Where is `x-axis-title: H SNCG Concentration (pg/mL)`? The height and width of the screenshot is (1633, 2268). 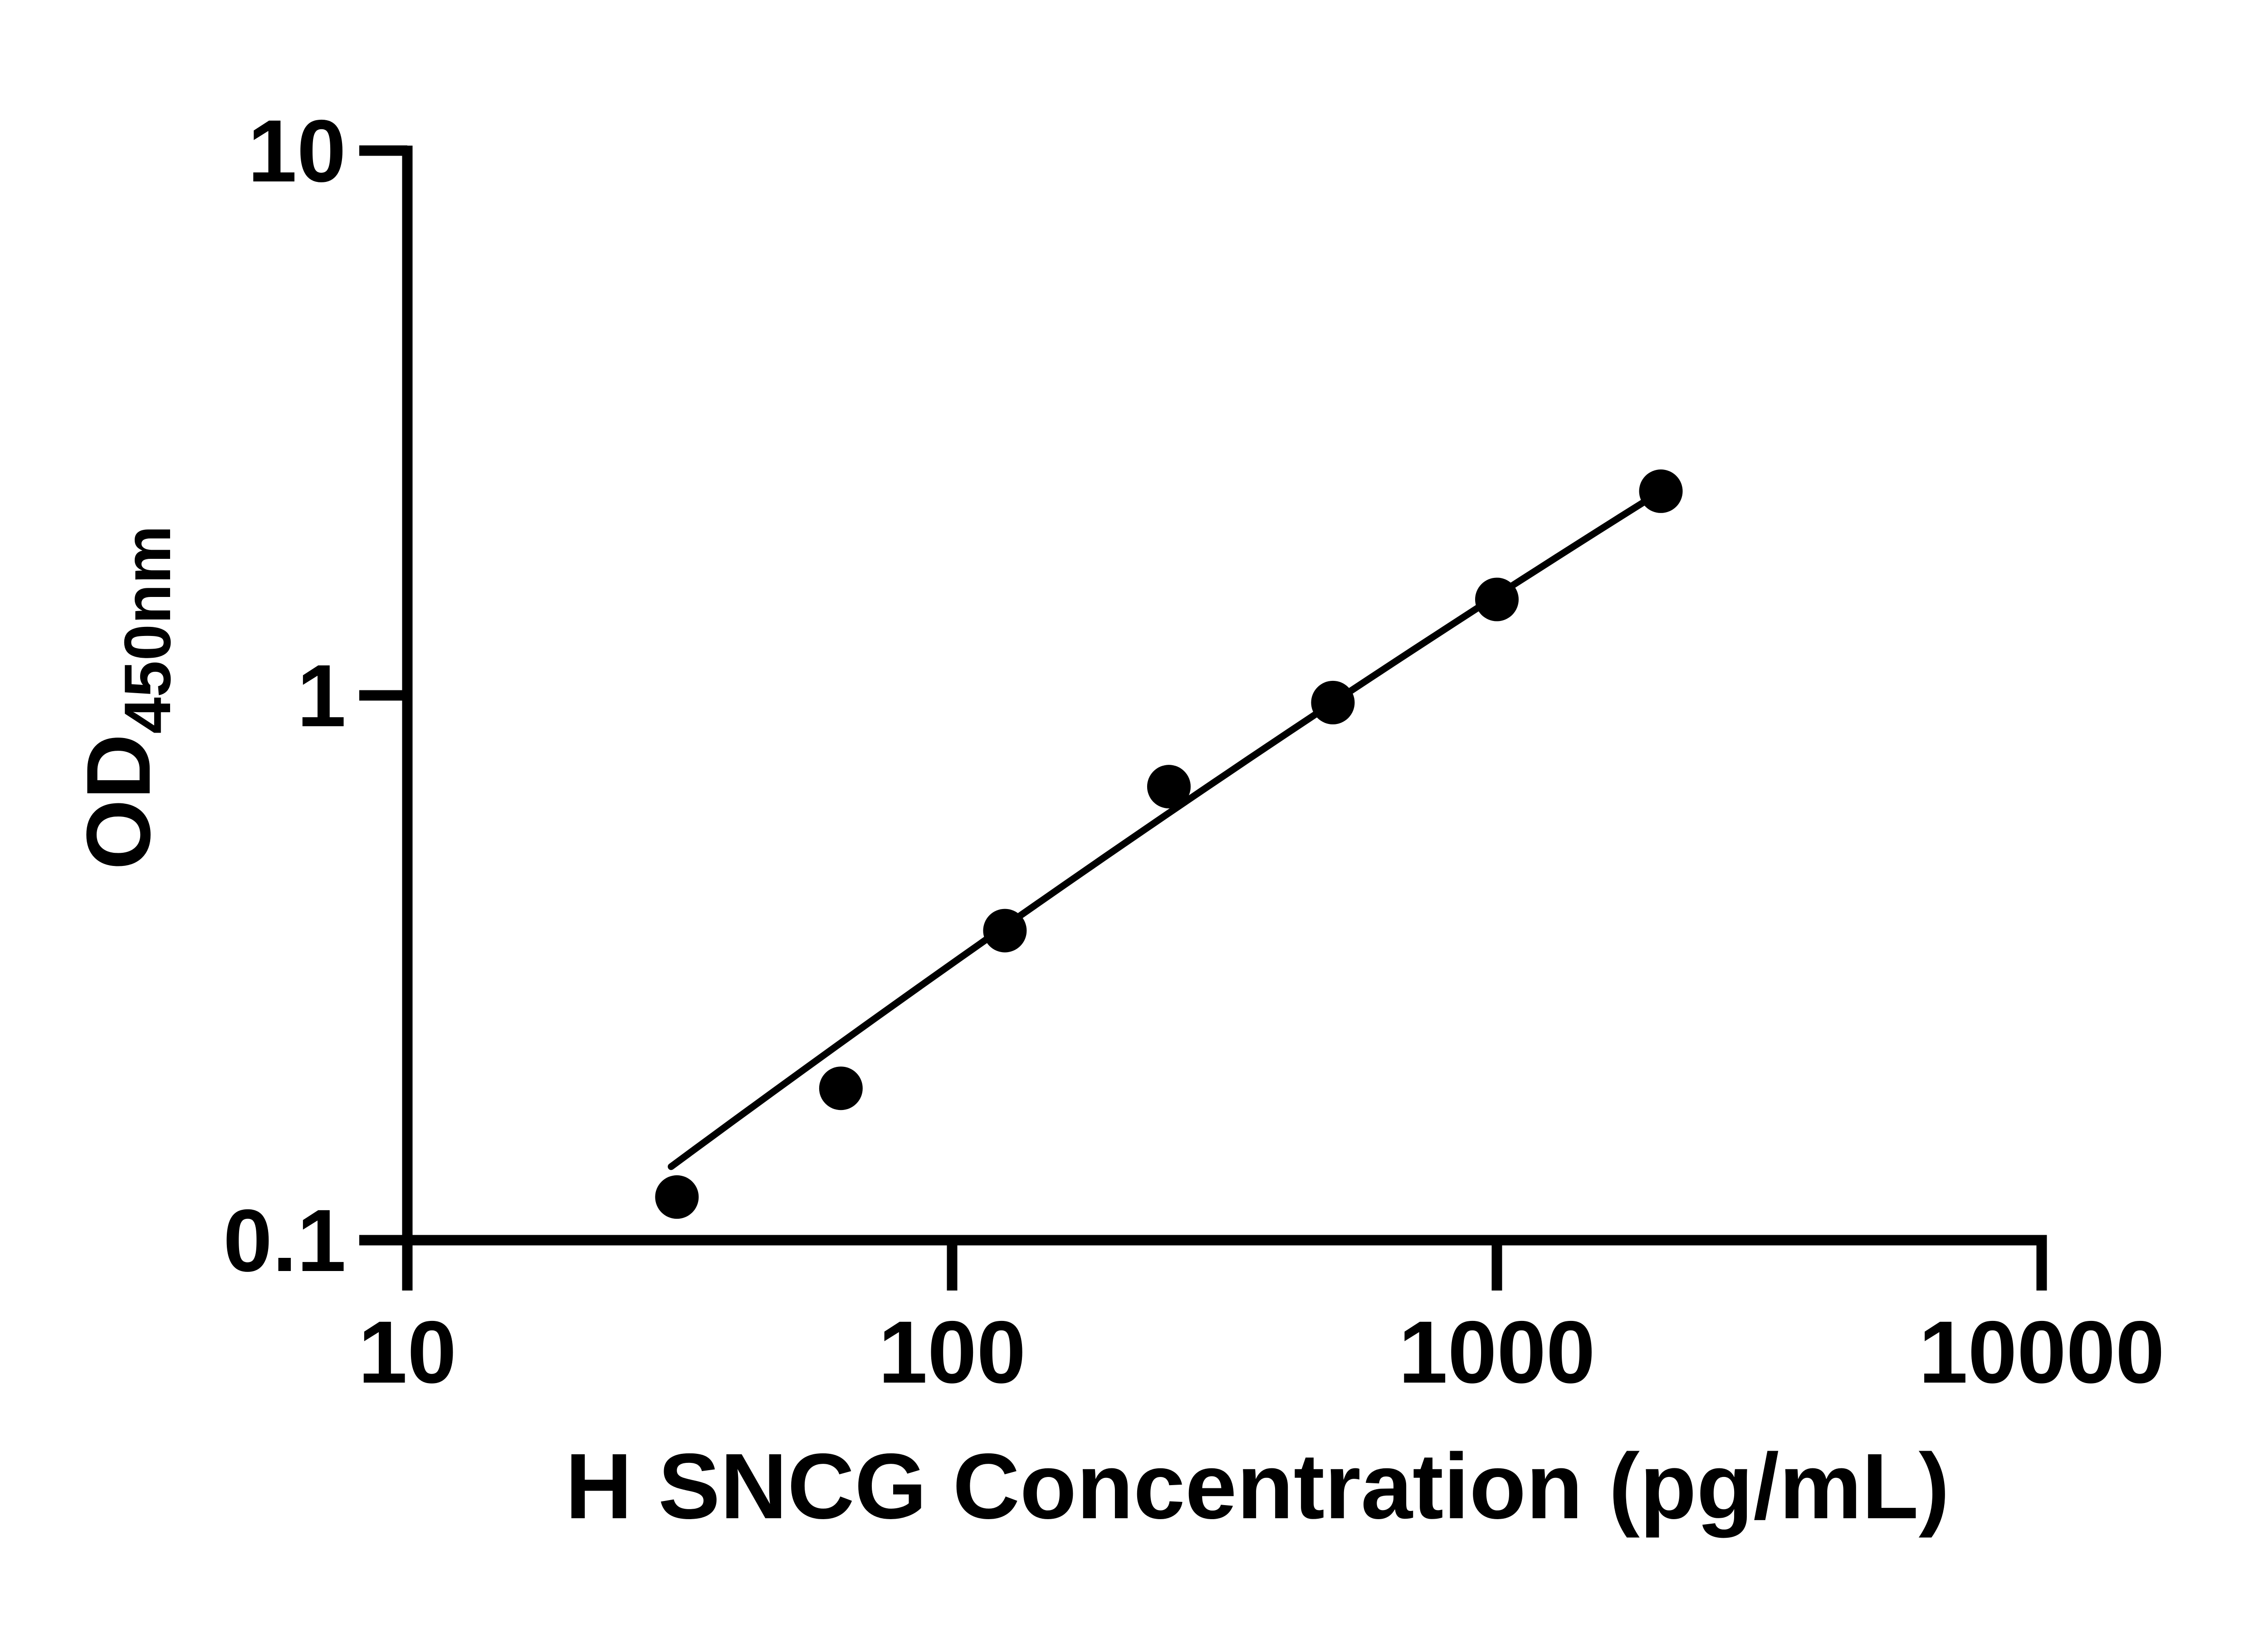
x-axis-title: H SNCG Concentration (pg/mL) is located at coordinates (1257, 1486).